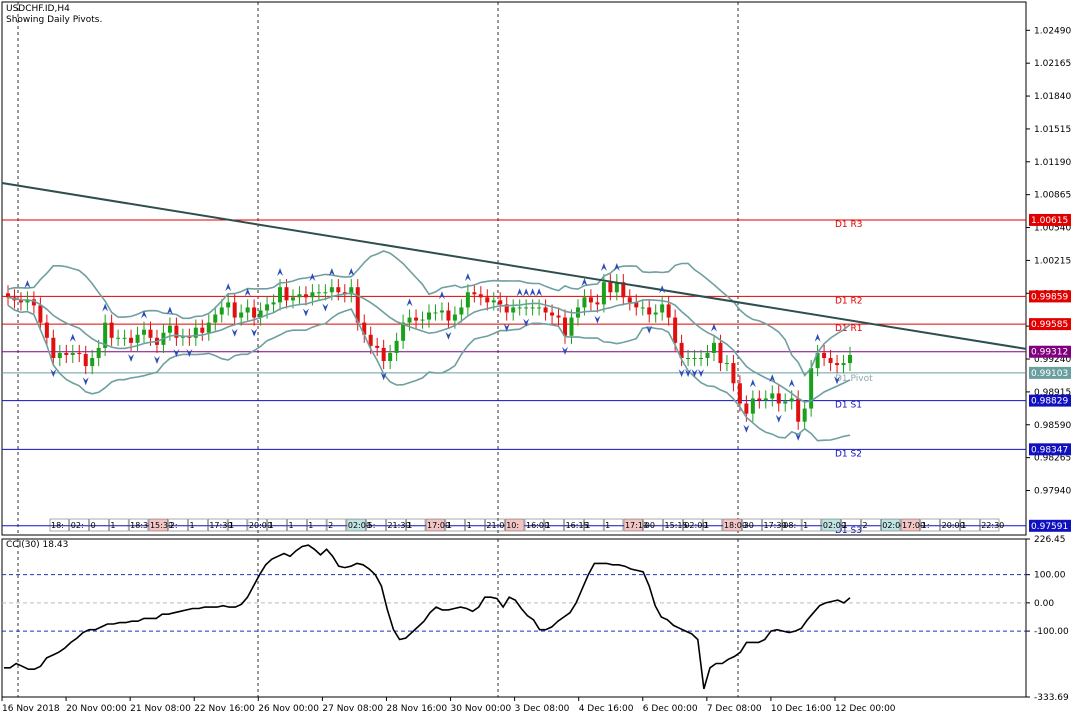  Describe the element at coordinates (1049, 450) in the screenshot. I see `pivot-price-tag-label: 0.98347` at that location.